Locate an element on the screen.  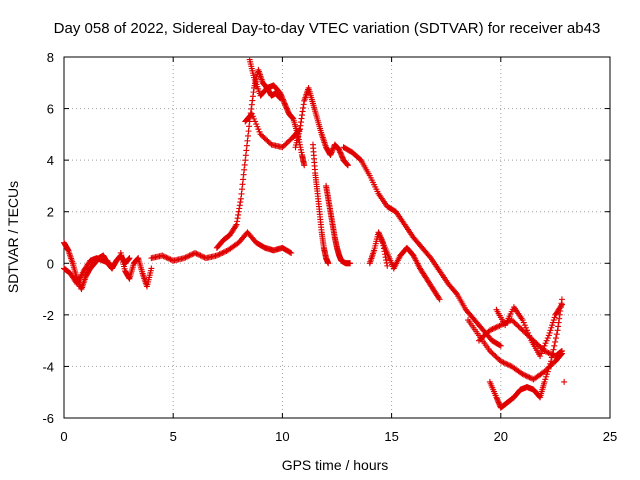
y-tick-label: 4 is located at coordinates (50, 160).